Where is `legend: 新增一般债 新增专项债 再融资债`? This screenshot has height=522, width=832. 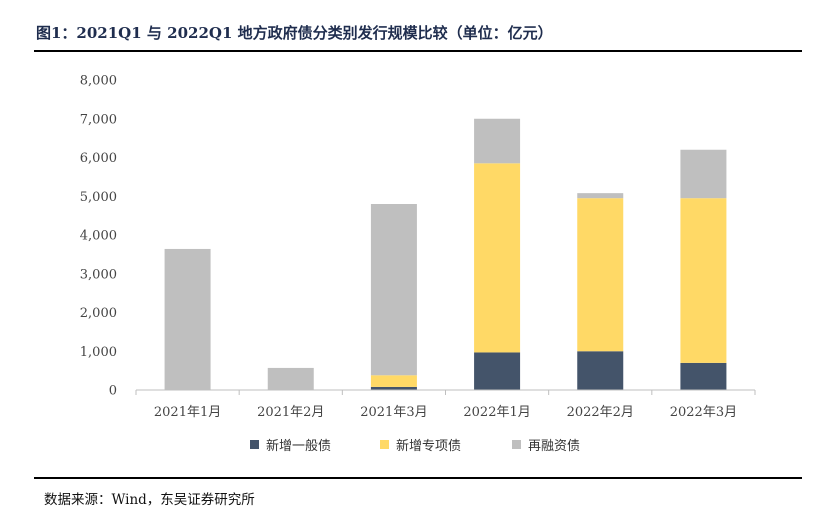 legend: 新增一般债 新增专项债 再融资债 is located at coordinates (415, 446).